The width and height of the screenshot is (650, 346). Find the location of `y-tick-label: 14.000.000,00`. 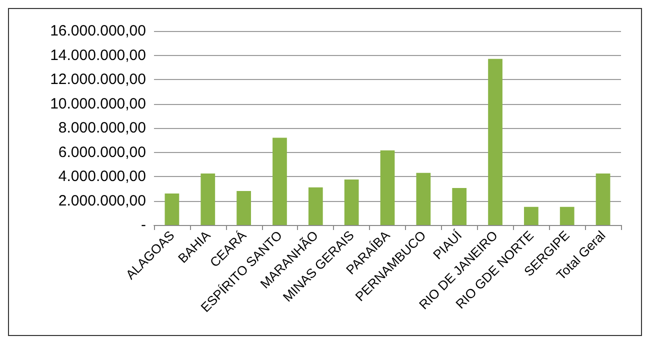

y-tick-label: 14.000.000,00 is located at coordinates (98, 55).